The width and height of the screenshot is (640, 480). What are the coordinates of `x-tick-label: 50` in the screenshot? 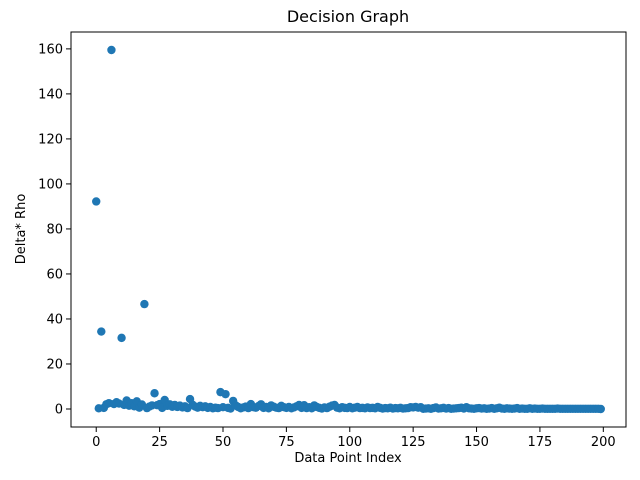 It's located at (223, 442).